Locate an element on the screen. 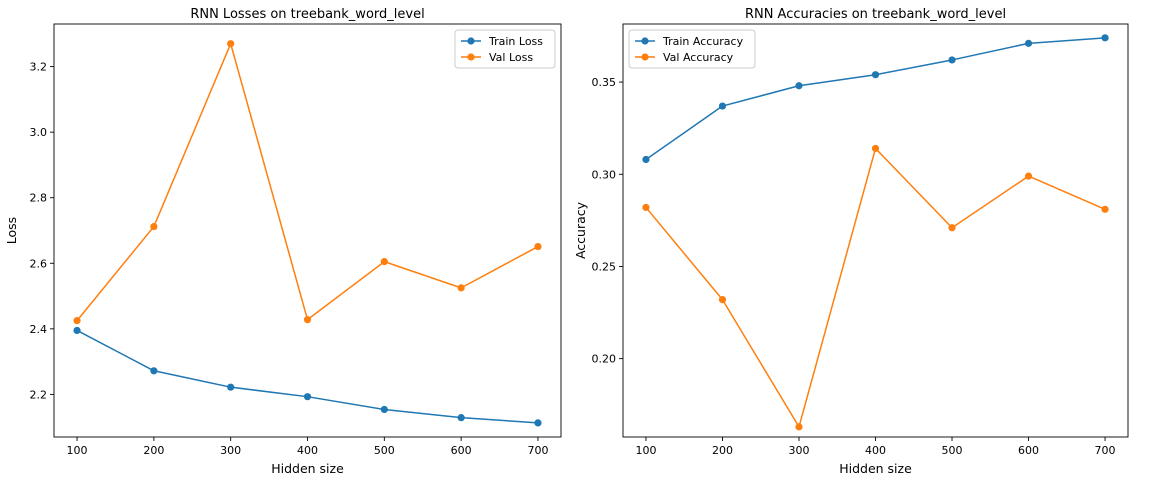 The width and height of the screenshot is (1165, 484). y-axis-label: Loss is located at coordinates (11, 230).